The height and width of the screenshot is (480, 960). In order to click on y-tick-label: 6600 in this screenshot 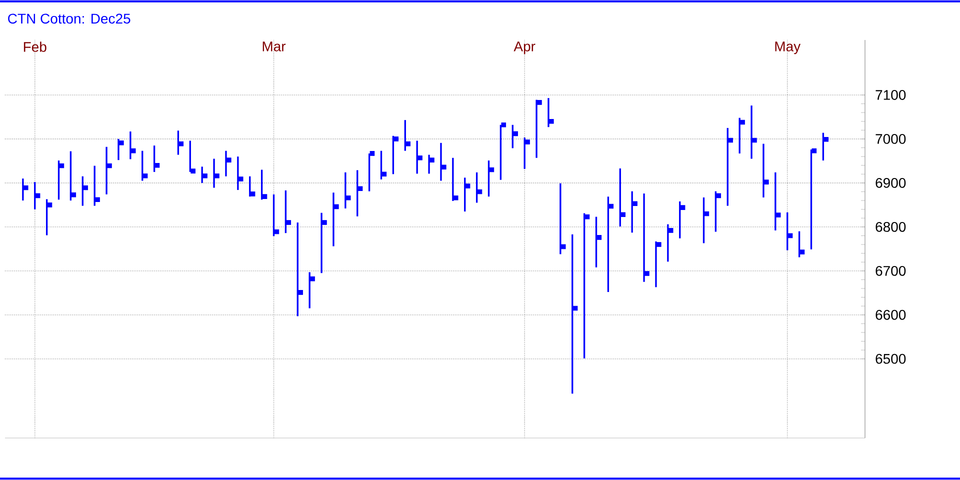, I will do `click(891, 315)`.